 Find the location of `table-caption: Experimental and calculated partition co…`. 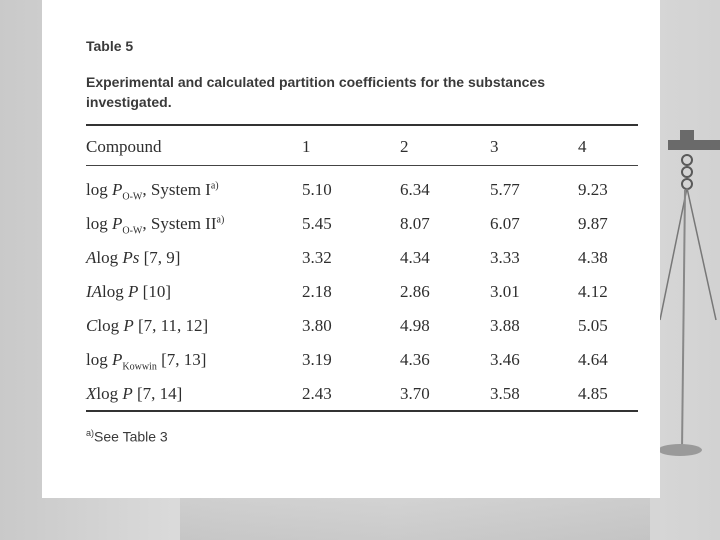

table-caption: Experimental and calculated partition co… is located at coordinates (366, 92).